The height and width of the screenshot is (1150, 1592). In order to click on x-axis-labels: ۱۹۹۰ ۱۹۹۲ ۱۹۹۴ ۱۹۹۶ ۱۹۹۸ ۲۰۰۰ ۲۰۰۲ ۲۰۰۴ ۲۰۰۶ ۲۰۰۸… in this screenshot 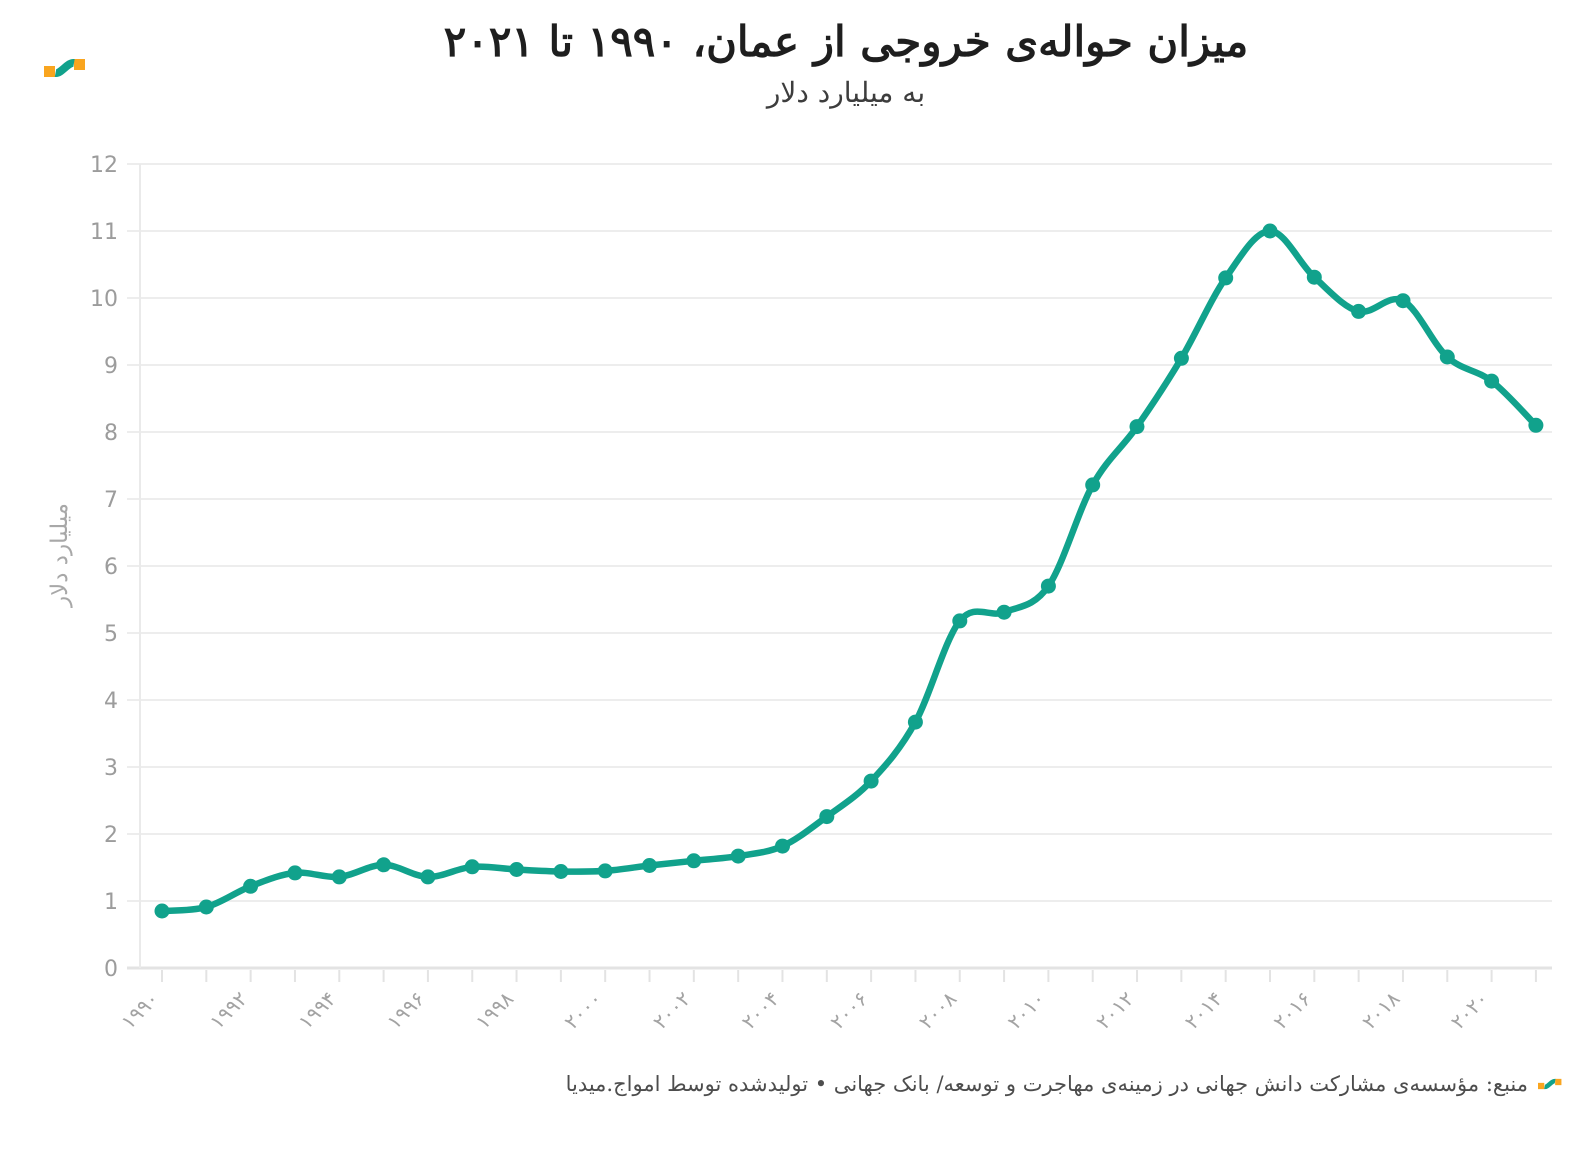, I will do `click(804, 1010)`.